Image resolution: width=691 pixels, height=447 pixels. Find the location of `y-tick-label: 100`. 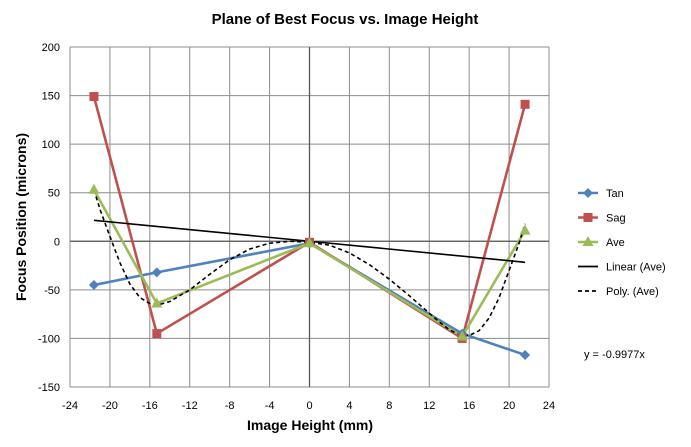

y-tick-label: 100 is located at coordinates (51, 145).